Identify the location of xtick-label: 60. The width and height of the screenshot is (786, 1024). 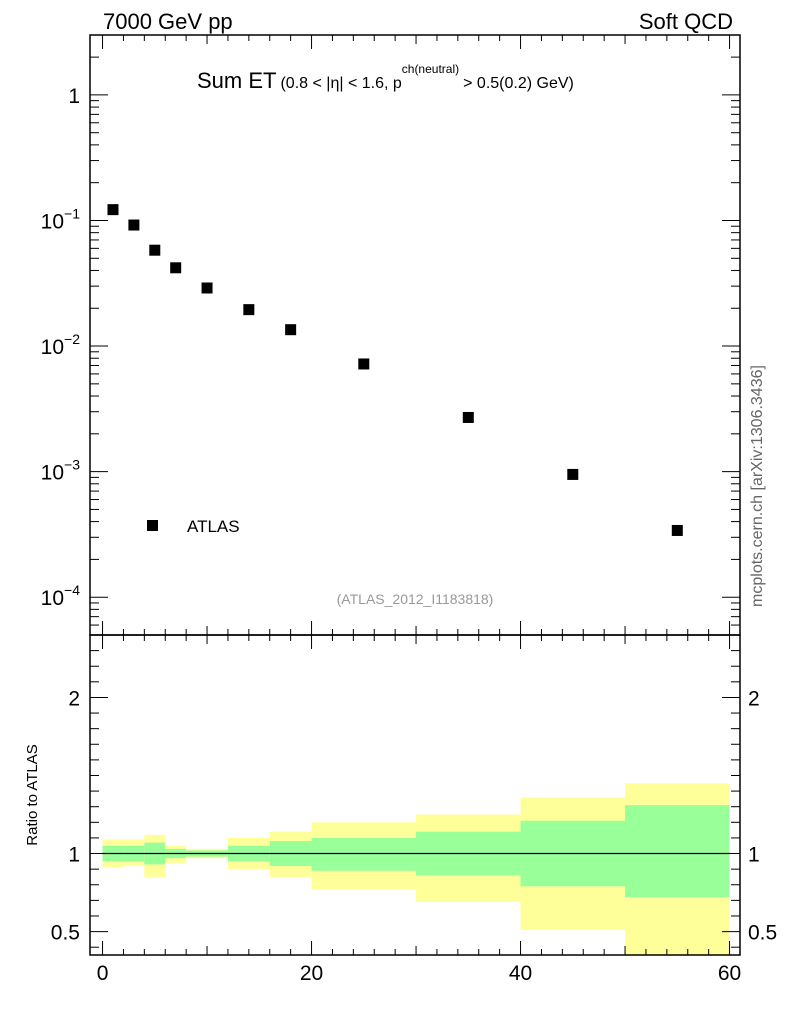
(729, 973).